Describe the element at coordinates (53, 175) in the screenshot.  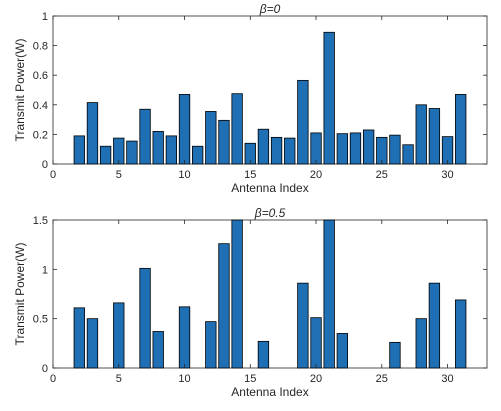
I see `chart-1-x-tick-label: 0` at that location.